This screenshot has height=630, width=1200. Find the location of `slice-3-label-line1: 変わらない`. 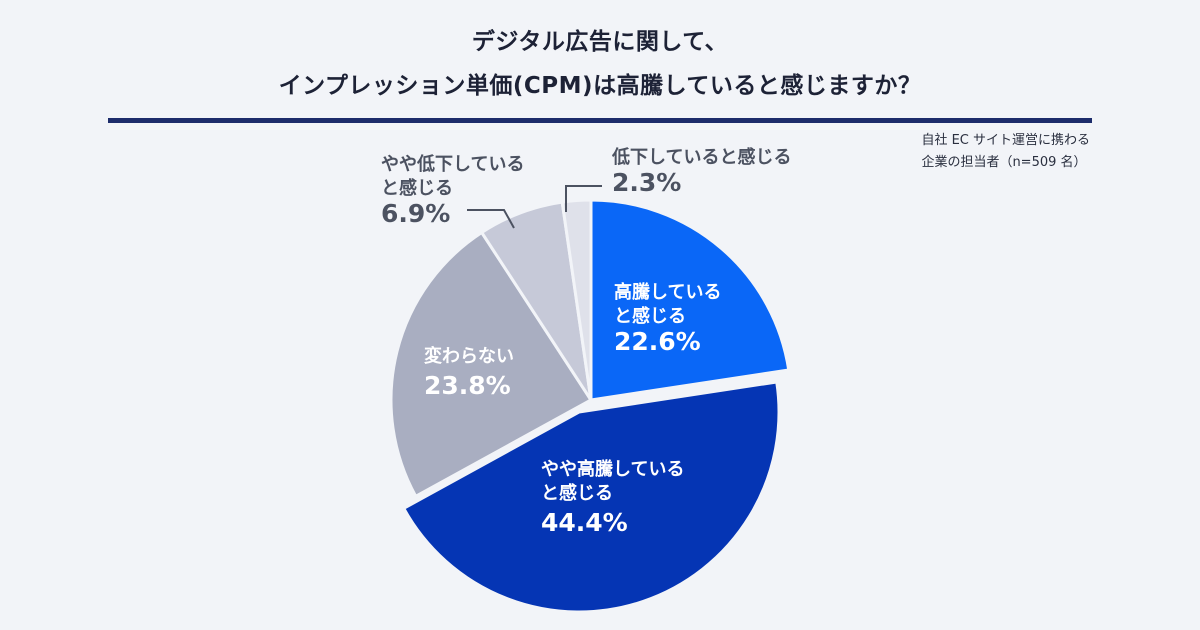

slice-3-label-line1: 変わらない is located at coordinates (469, 356).